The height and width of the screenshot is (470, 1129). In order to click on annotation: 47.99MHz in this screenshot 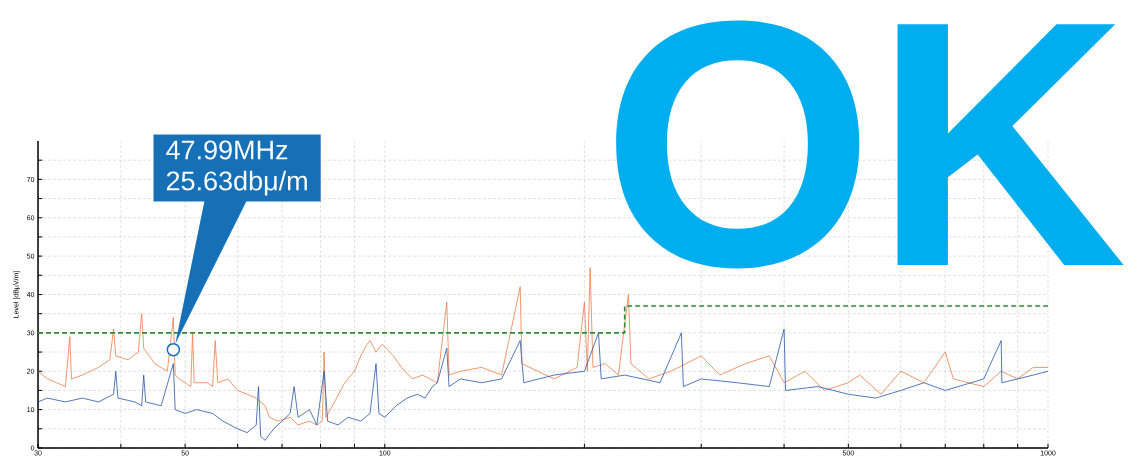, I will do `click(227, 150)`.